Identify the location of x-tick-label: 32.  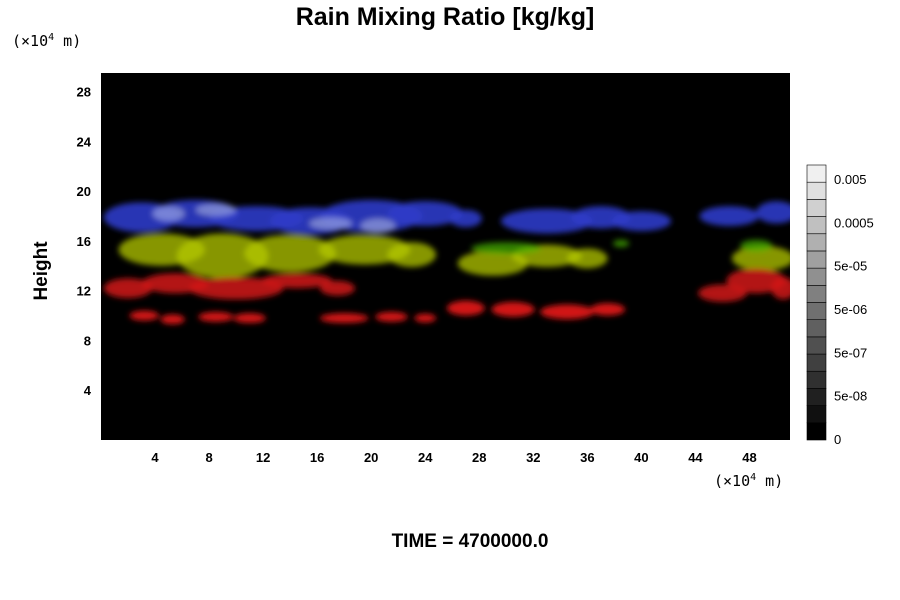
(533, 457).